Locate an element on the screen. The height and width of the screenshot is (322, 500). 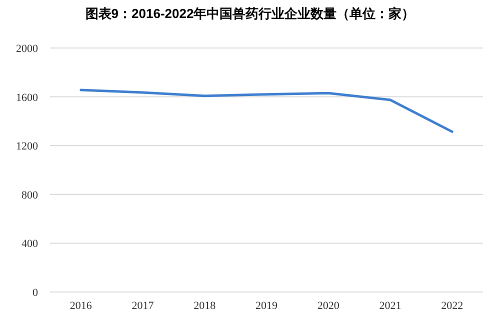
x-tick-label: 2021 is located at coordinates (390, 306).